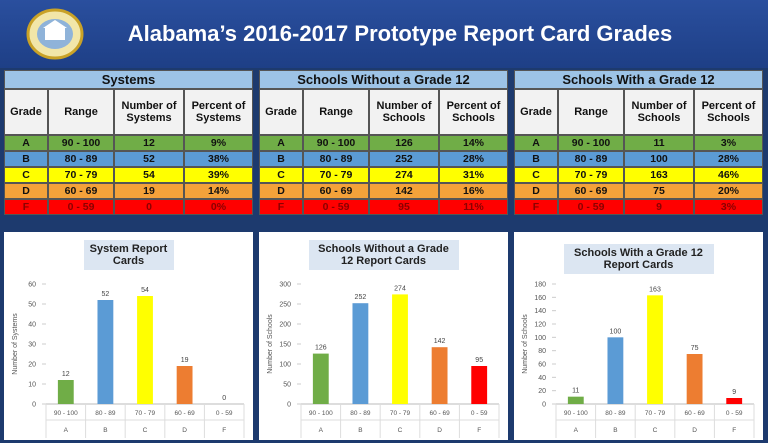  I want to click on table-cell: 274, so click(404, 175).